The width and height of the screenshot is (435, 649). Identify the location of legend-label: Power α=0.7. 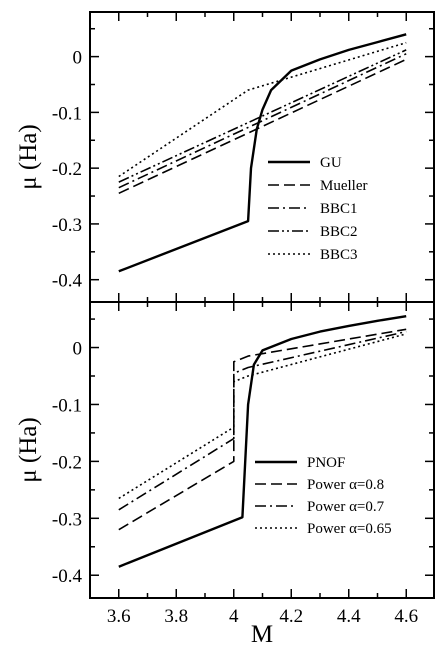
(346, 507).